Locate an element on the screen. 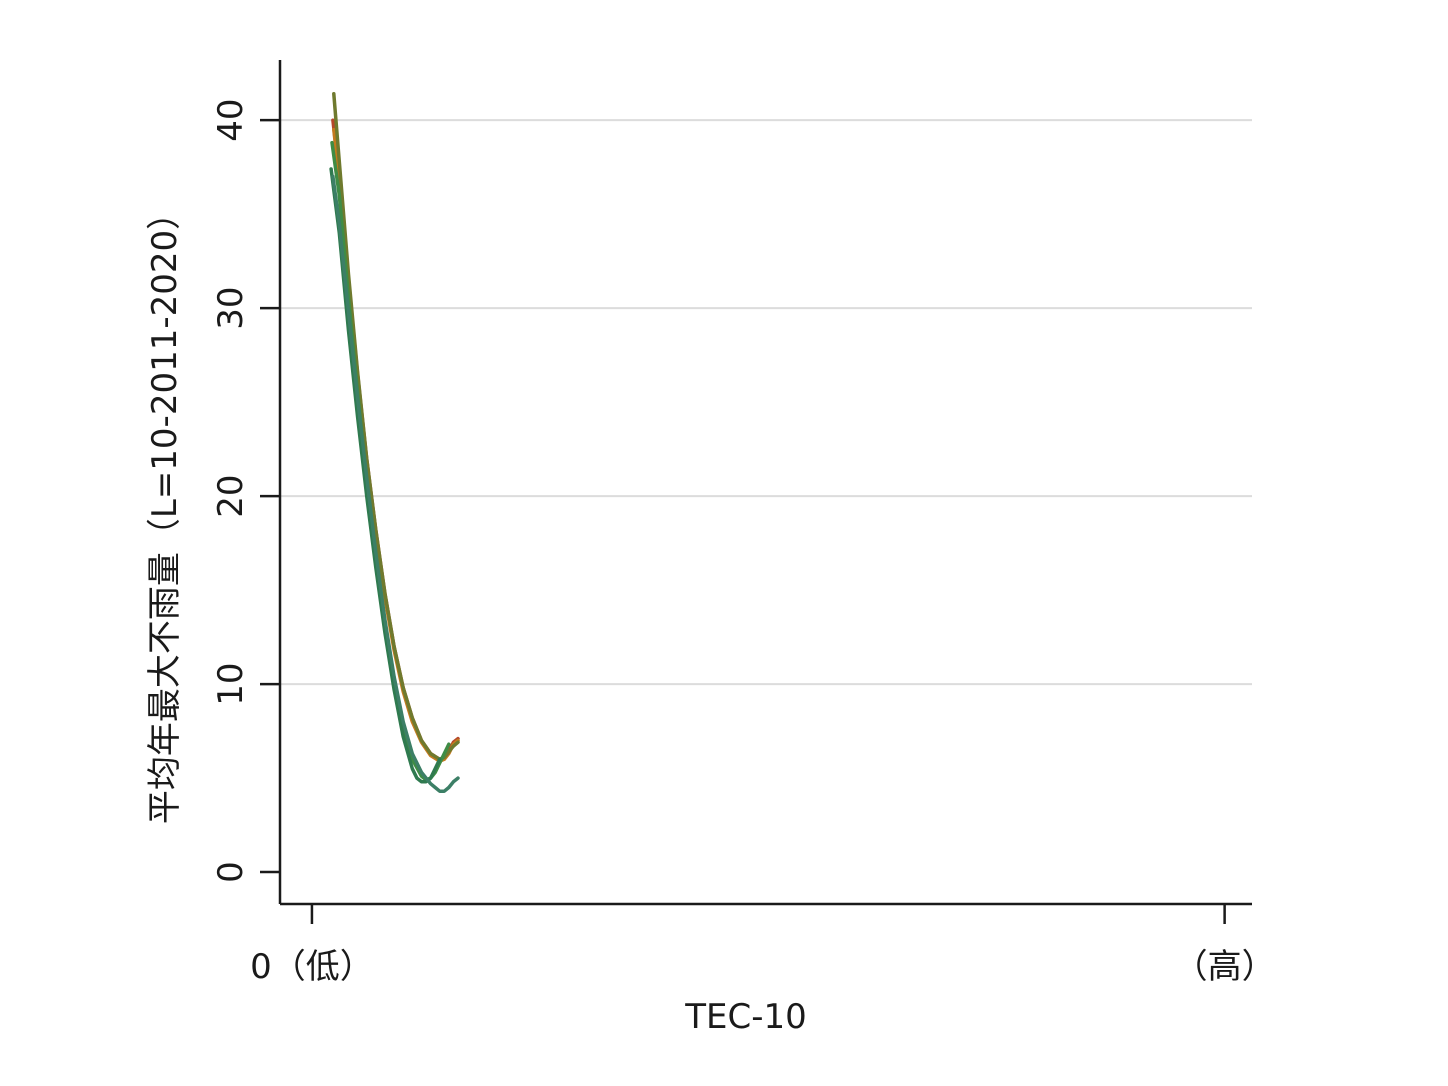  y-tick-label-40: 40 is located at coordinates (231, 120).